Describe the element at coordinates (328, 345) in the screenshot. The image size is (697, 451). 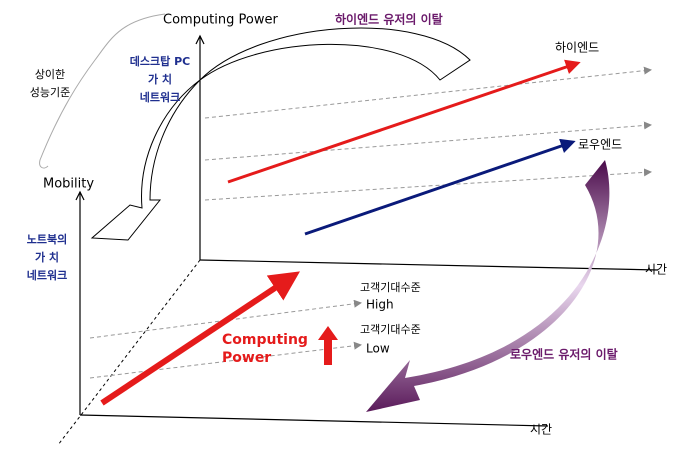
I see `up-arrow` at that location.